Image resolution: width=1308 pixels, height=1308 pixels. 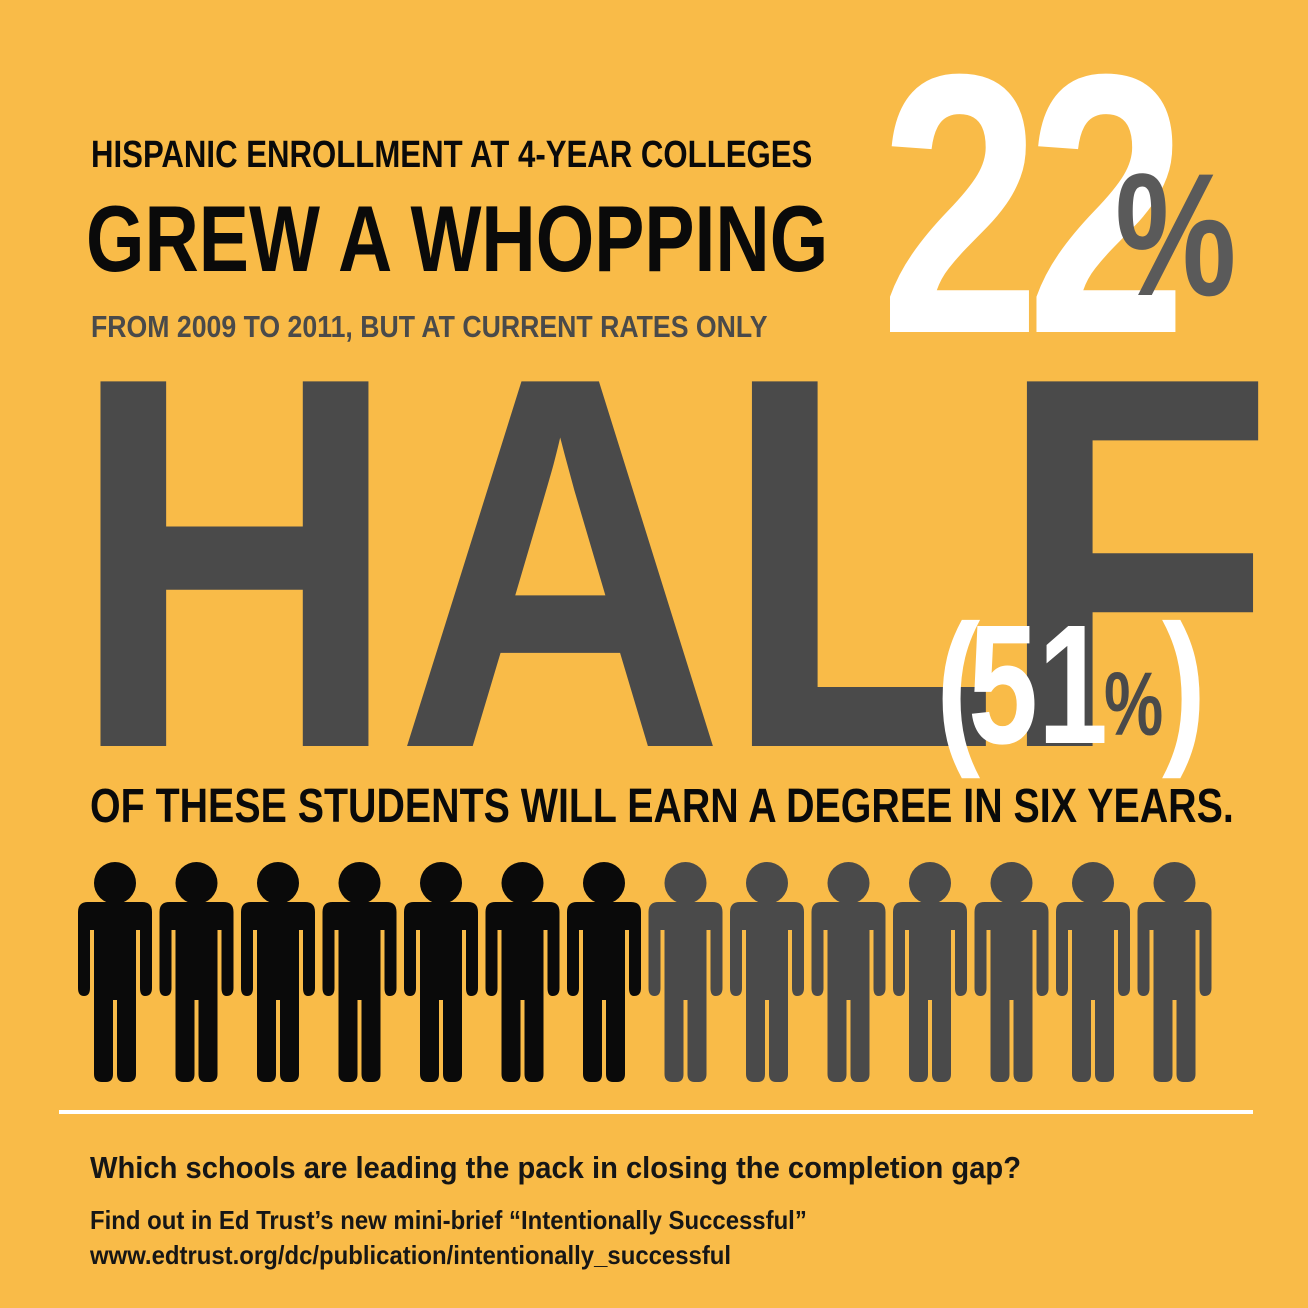 I want to click on open-paren: (, so click(x=958, y=685).